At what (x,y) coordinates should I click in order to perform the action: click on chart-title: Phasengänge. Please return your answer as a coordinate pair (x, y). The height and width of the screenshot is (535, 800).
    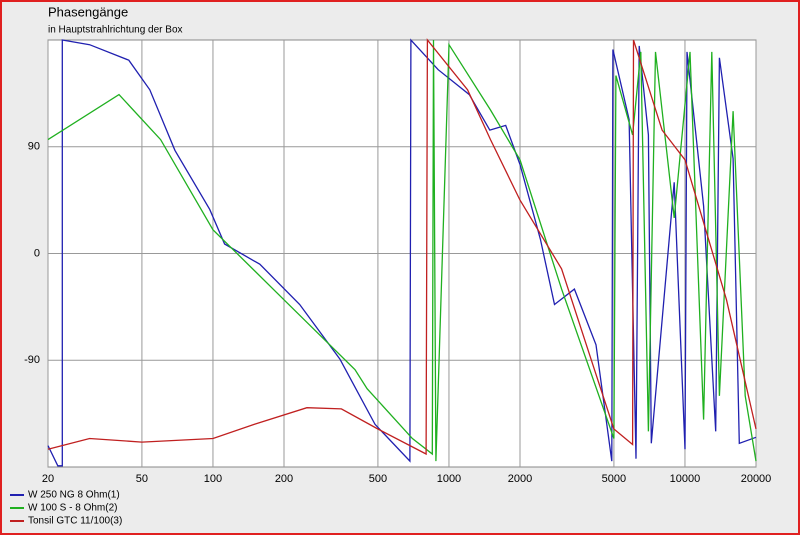
    Looking at the image, I should click on (88, 11).